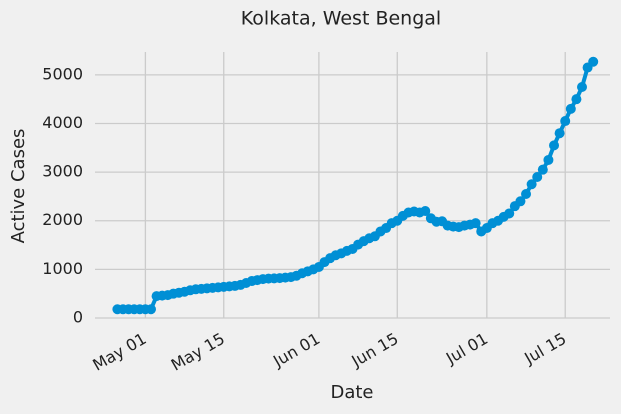 The height and width of the screenshot is (414, 621). What do you see at coordinates (18, 186) in the screenshot?
I see `y-axis-label: Active Cases` at bounding box center [18, 186].